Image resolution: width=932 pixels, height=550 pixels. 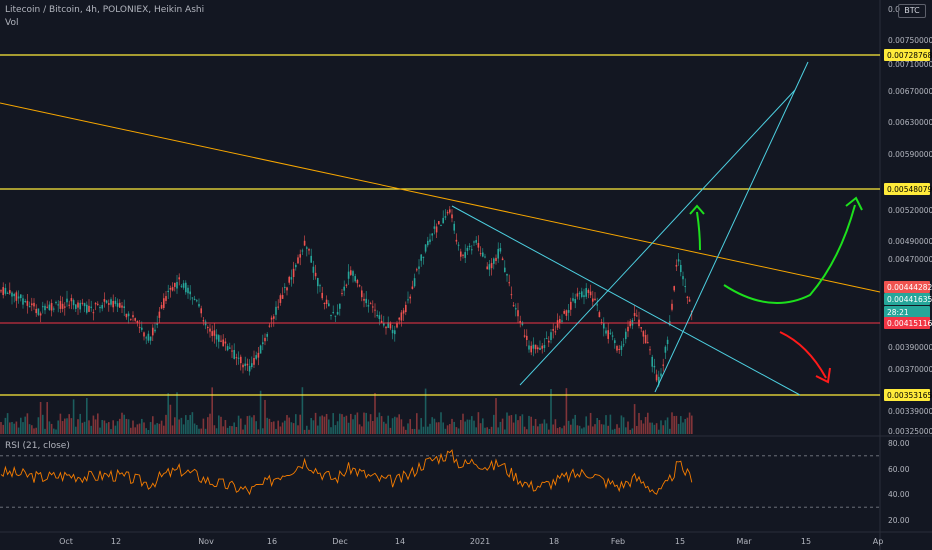 I want to click on rsi-tick: 60.00, so click(x=899, y=469).